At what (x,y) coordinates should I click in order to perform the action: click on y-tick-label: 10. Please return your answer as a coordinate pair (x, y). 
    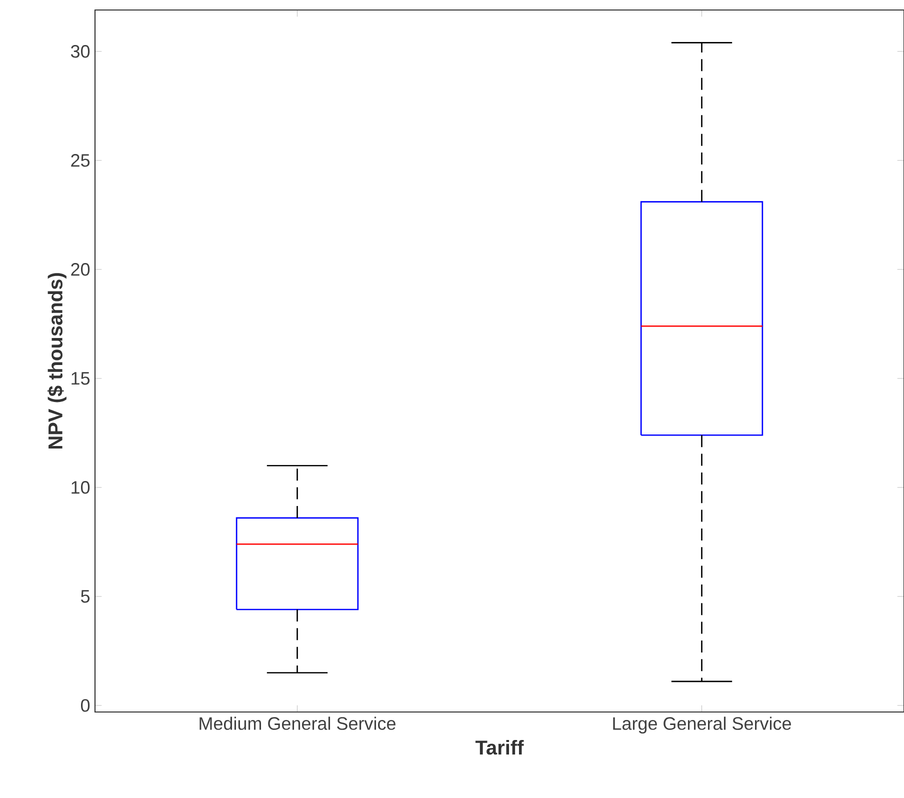
    Looking at the image, I should click on (81, 487).